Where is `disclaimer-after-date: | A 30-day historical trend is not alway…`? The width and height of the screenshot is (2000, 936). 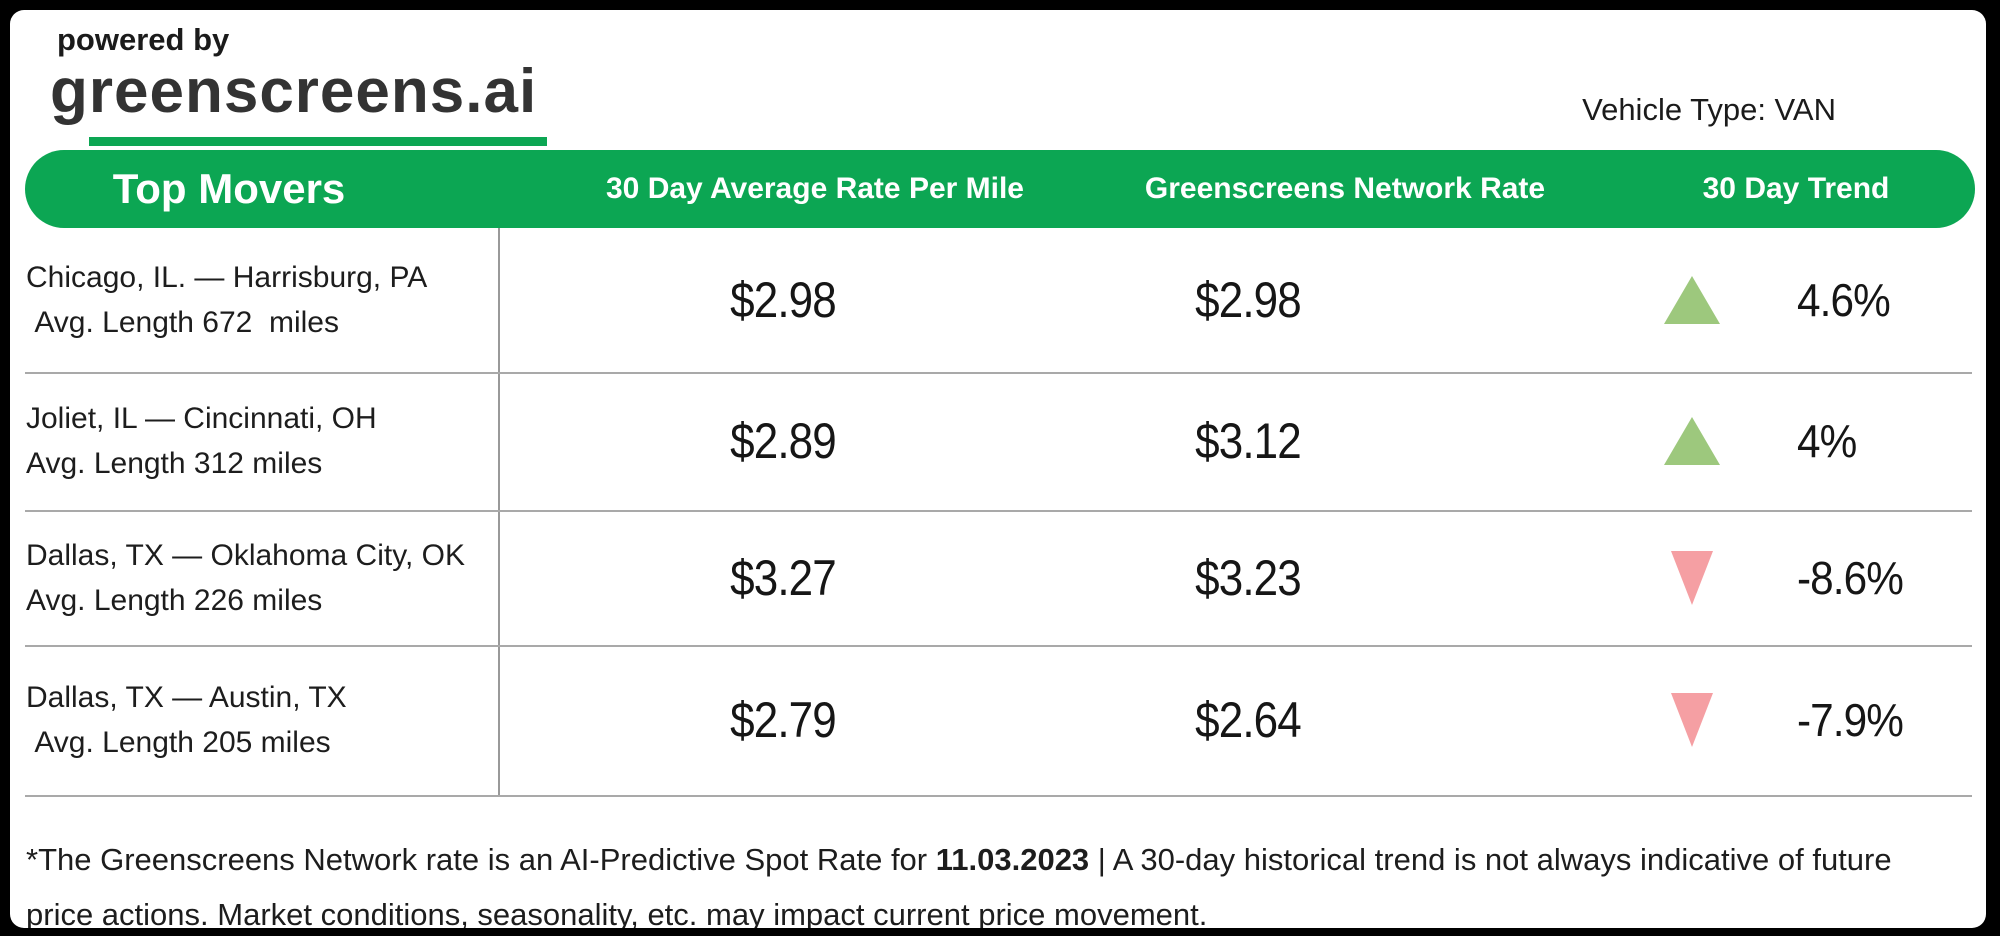 disclaimer-after-date: | A 30-day historical trend is not alway… is located at coordinates (959, 885).